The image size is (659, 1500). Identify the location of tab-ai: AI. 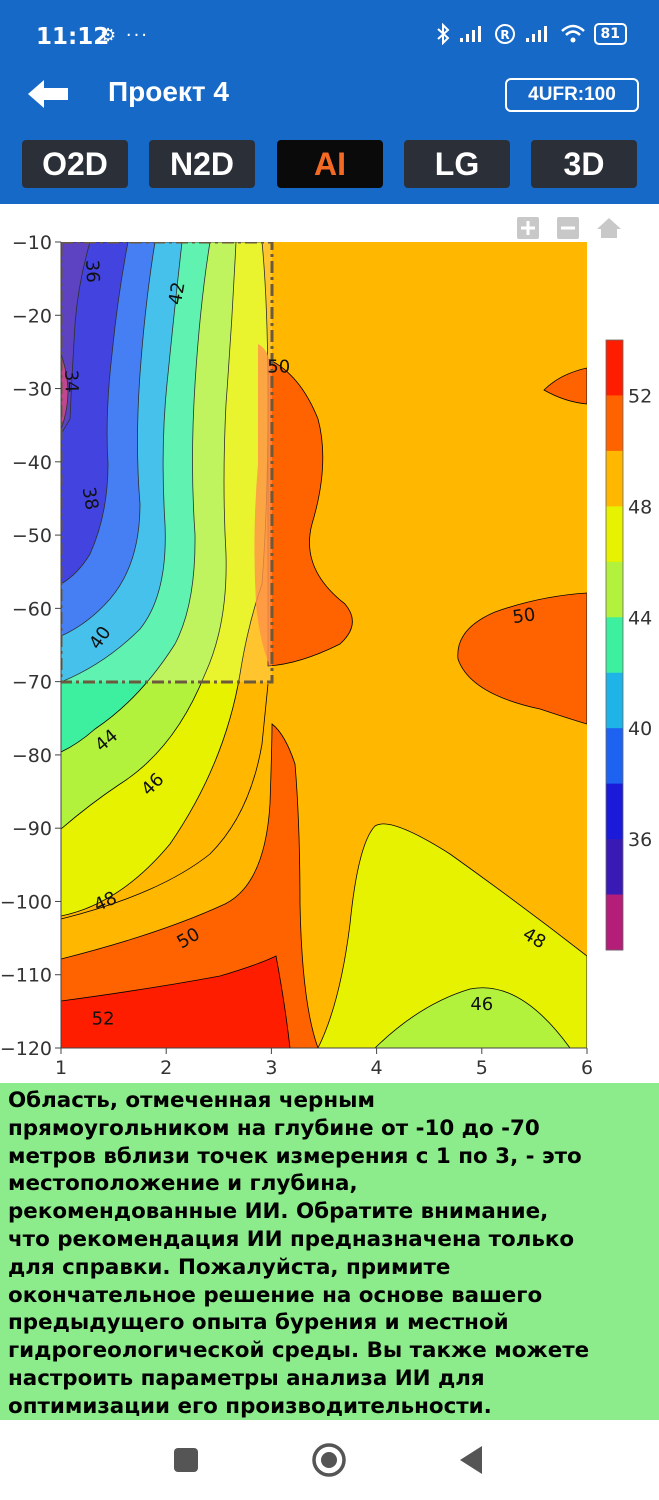
(330, 164).